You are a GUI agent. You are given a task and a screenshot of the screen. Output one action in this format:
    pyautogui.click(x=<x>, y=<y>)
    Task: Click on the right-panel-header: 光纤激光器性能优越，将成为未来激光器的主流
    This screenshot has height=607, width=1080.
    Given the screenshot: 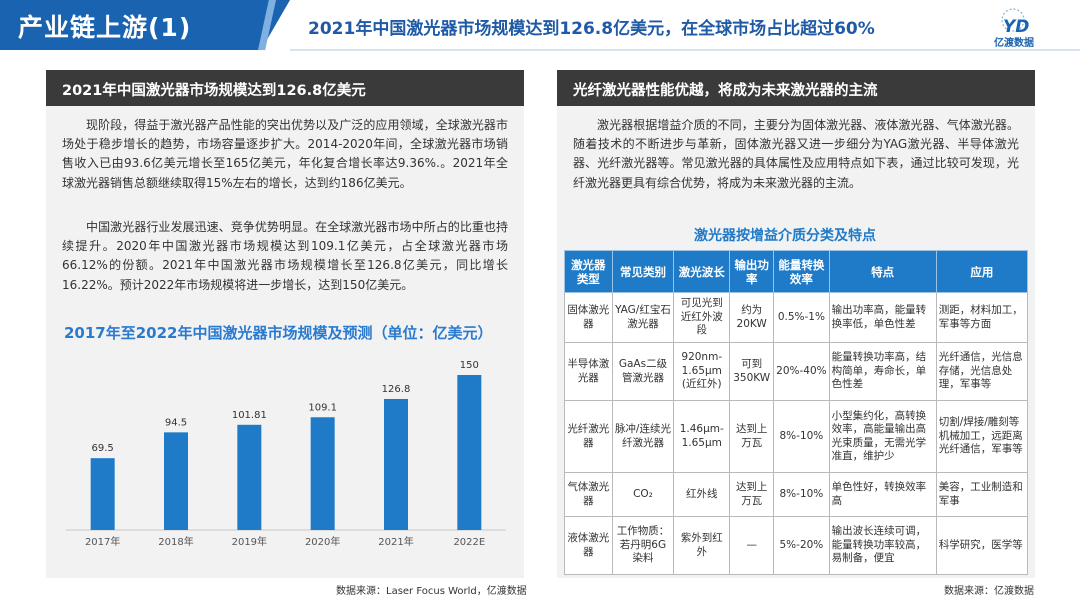 What is the action you would take?
    pyautogui.click(x=796, y=88)
    